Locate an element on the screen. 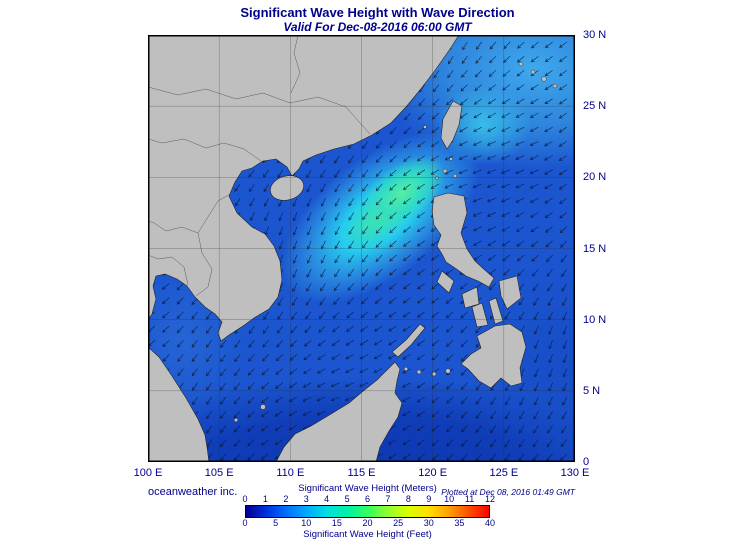  colorbar-meters-tick: 8 is located at coordinates (408, 499).